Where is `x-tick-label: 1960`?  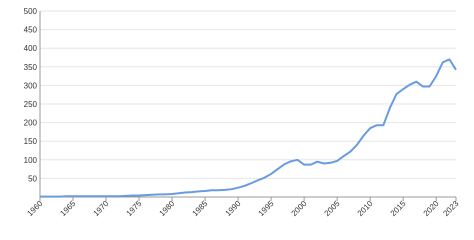
x-tick-label: 1960 is located at coordinates (34, 208).